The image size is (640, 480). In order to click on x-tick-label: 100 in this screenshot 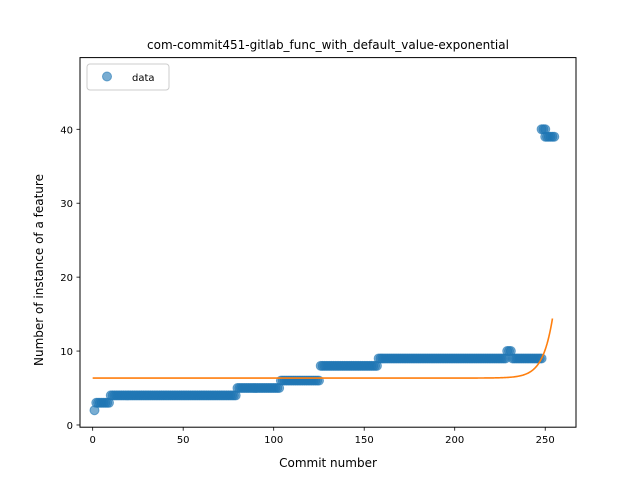, I will do `click(273, 440)`.